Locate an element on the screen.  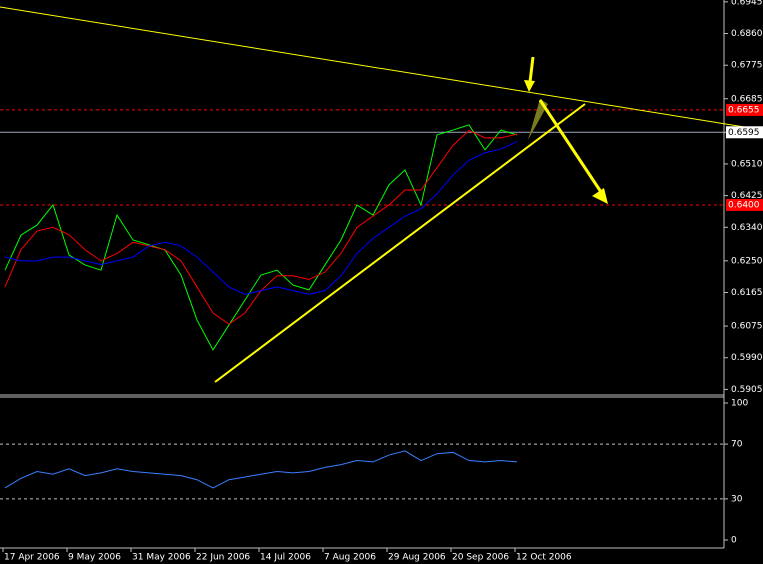
level-label: 0.6595 is located at coordinates (744, 133).